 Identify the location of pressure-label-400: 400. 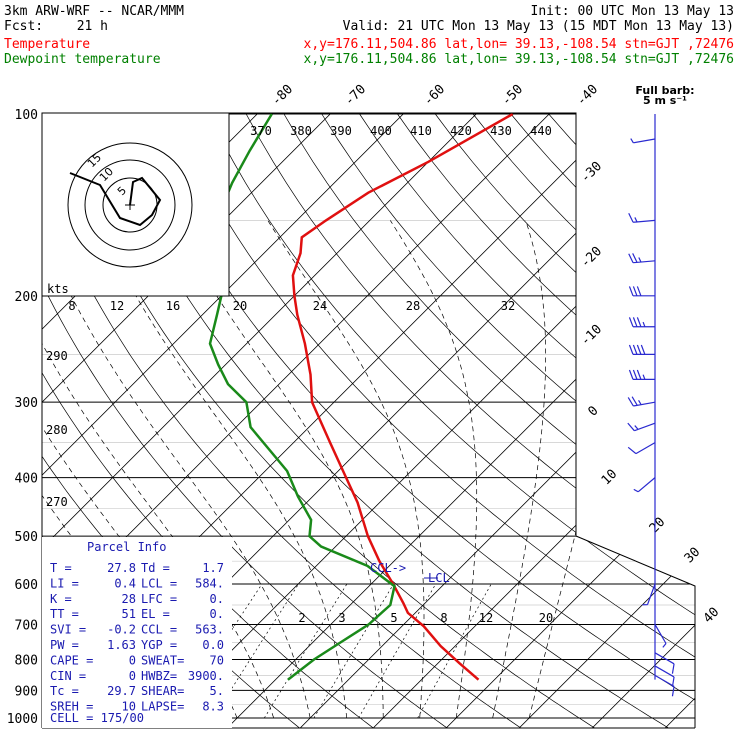
(26, 479).